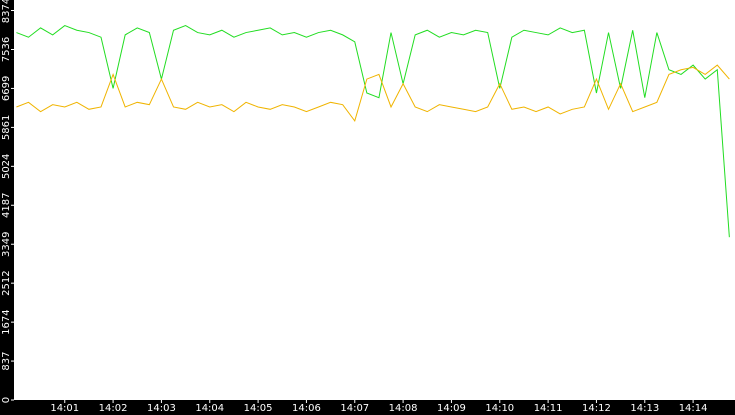 The height and width of the screenshot is (415, 735). I want to click on x-tick-label: 14:02, so click(113, 408).